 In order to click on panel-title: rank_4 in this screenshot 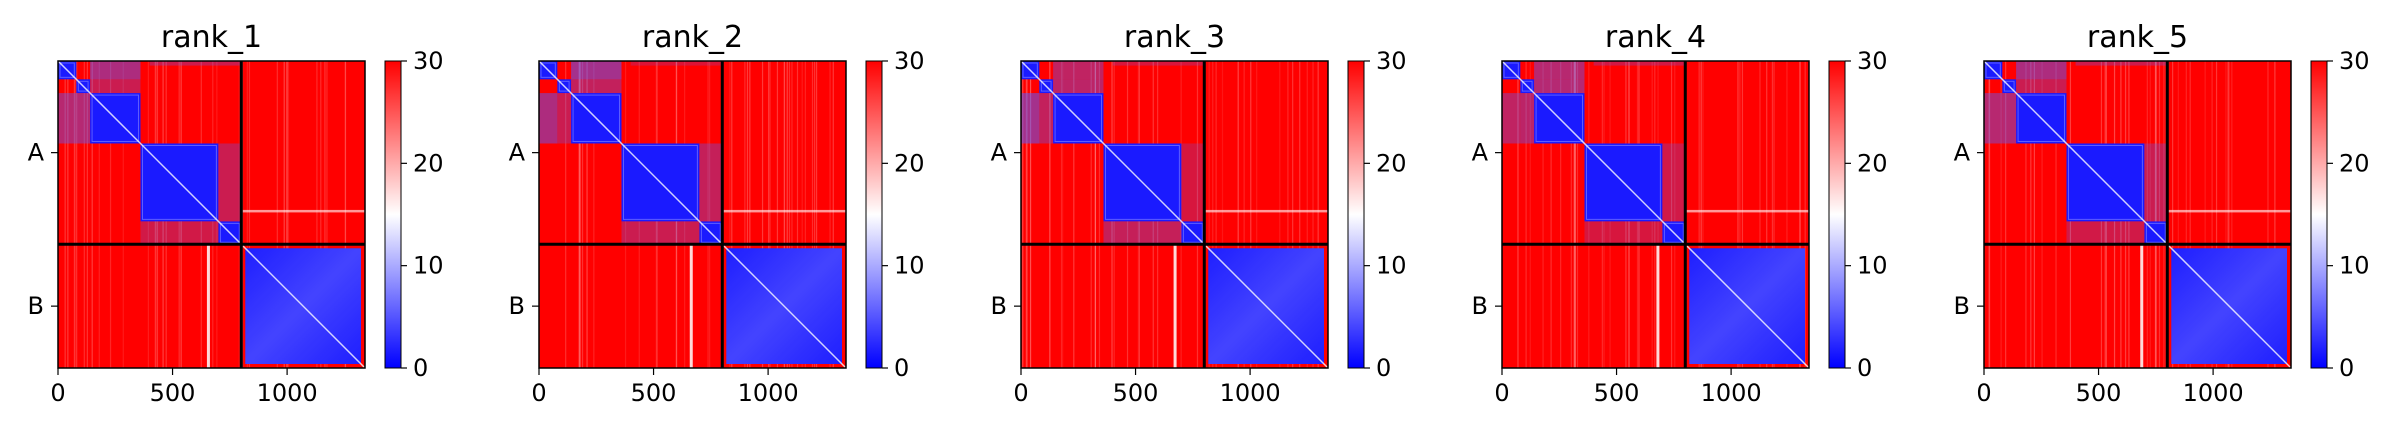, I will do `click(1655, 37)`.